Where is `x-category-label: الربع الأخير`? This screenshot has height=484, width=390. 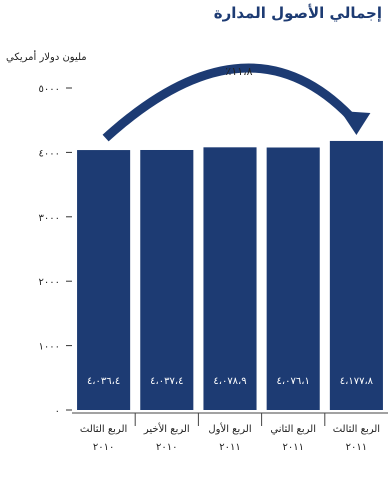
x-category-label: الربع الأخير is located at coordinates (166, 428).